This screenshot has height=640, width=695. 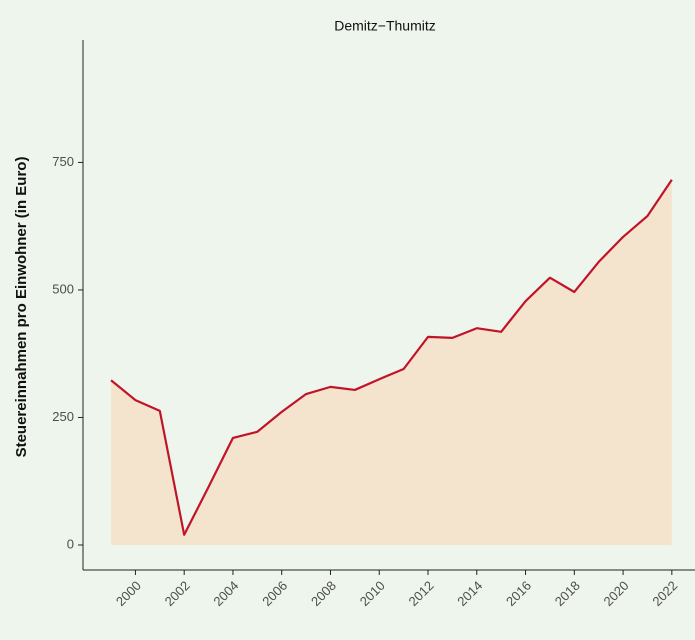 I want to click on y-tick-label: 250, so click(x=63, y=416).